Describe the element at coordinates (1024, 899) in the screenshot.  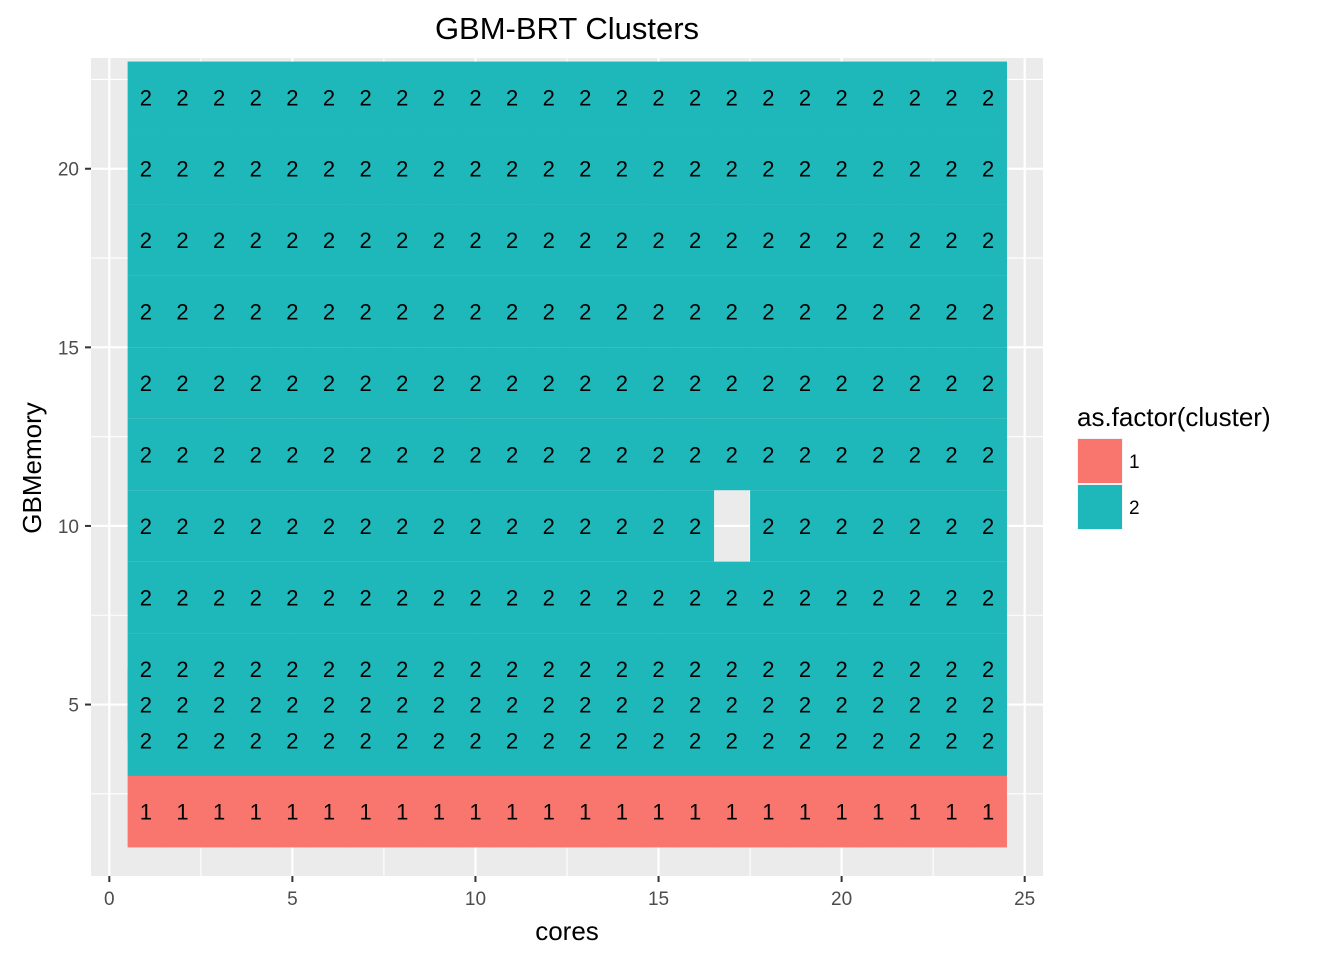
I see `x-tick-label: 25` at that location.